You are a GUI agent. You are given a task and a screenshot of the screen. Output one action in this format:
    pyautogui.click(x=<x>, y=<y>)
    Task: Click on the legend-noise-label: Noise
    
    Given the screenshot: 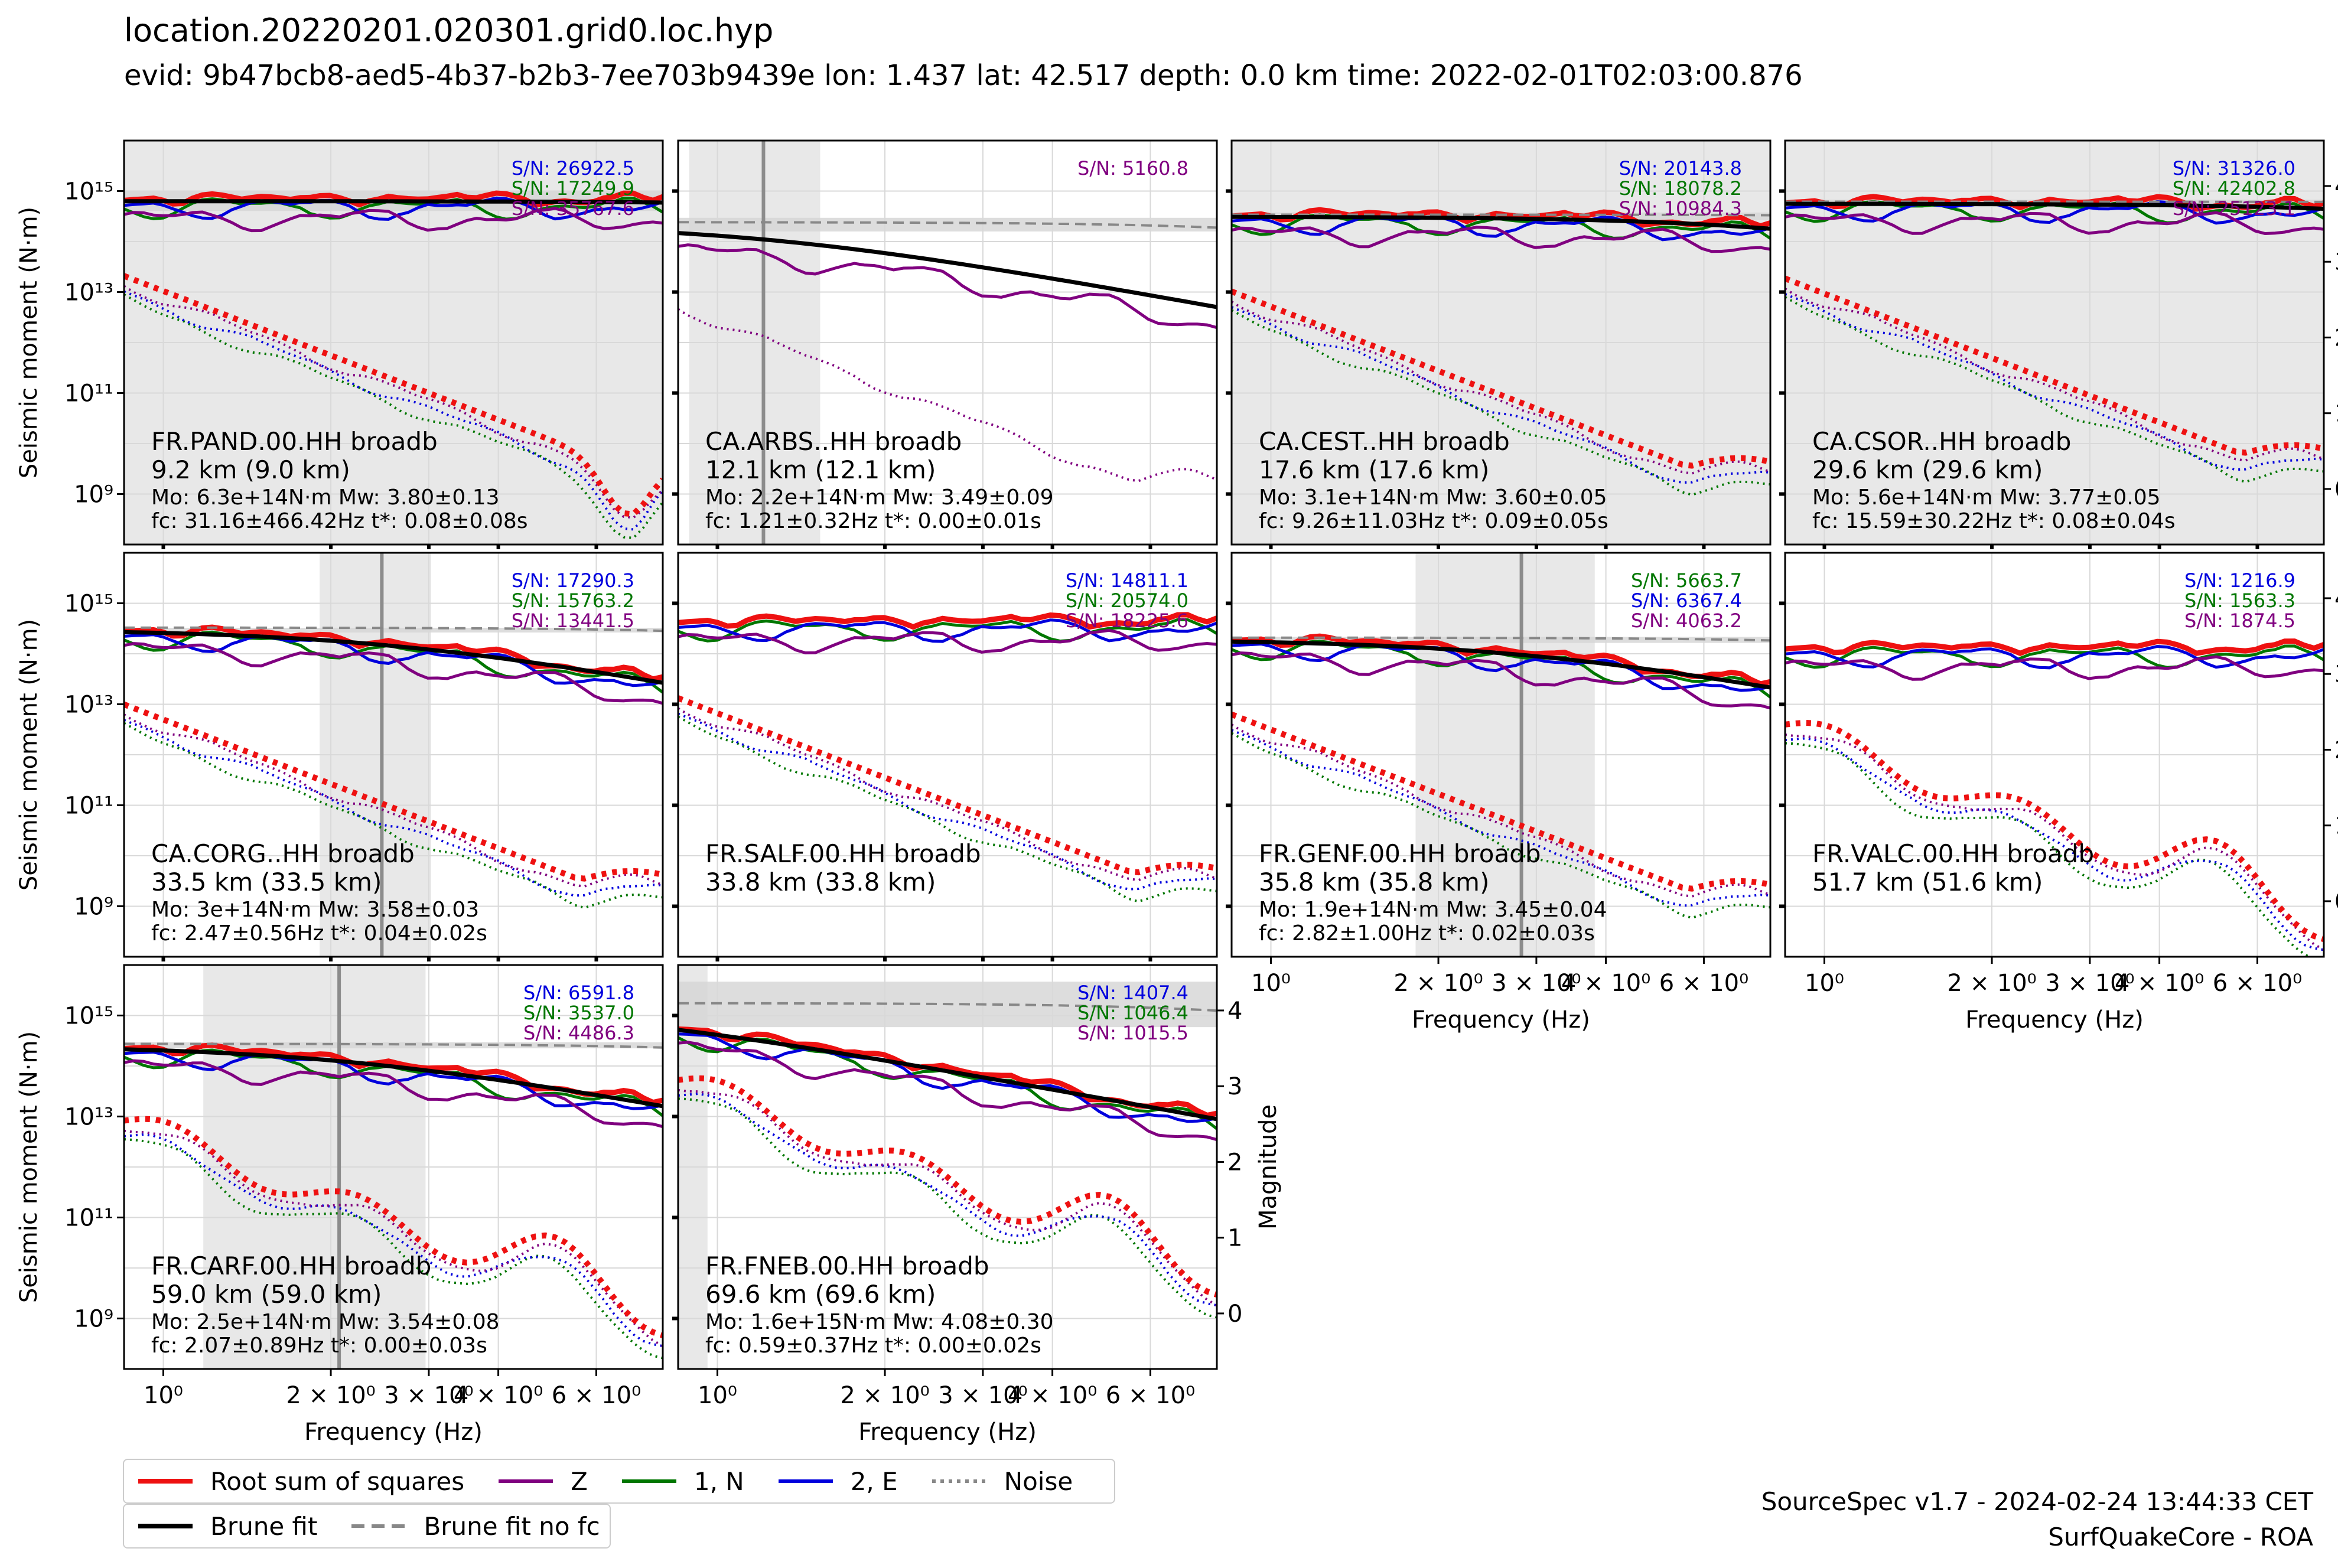 What is the action you would take?
    pyautogui.click(x=1038, y=1481)
    